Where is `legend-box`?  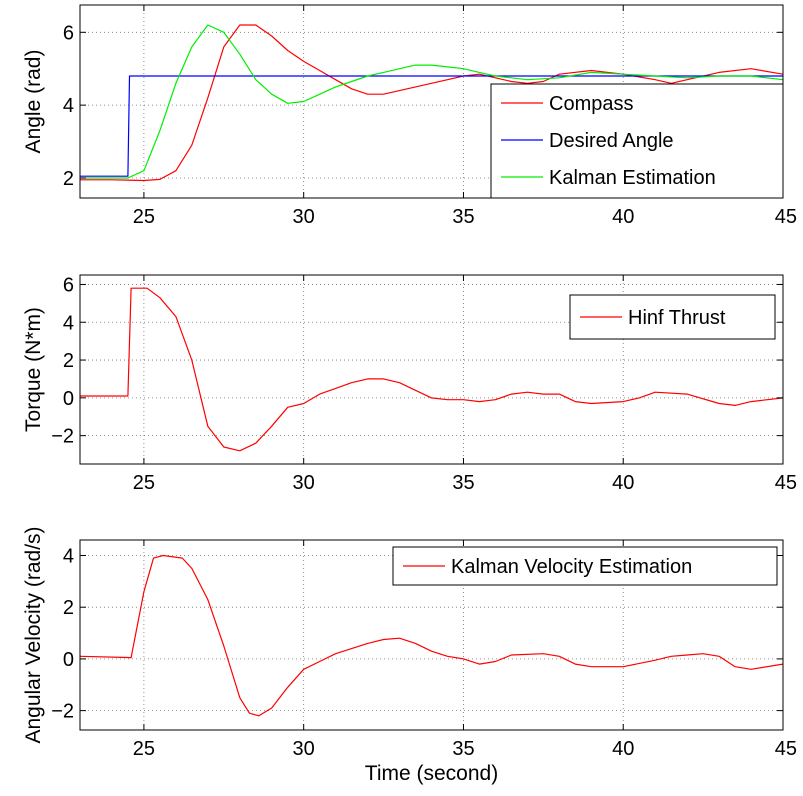
legend-box is located at coordinates (585, 566).